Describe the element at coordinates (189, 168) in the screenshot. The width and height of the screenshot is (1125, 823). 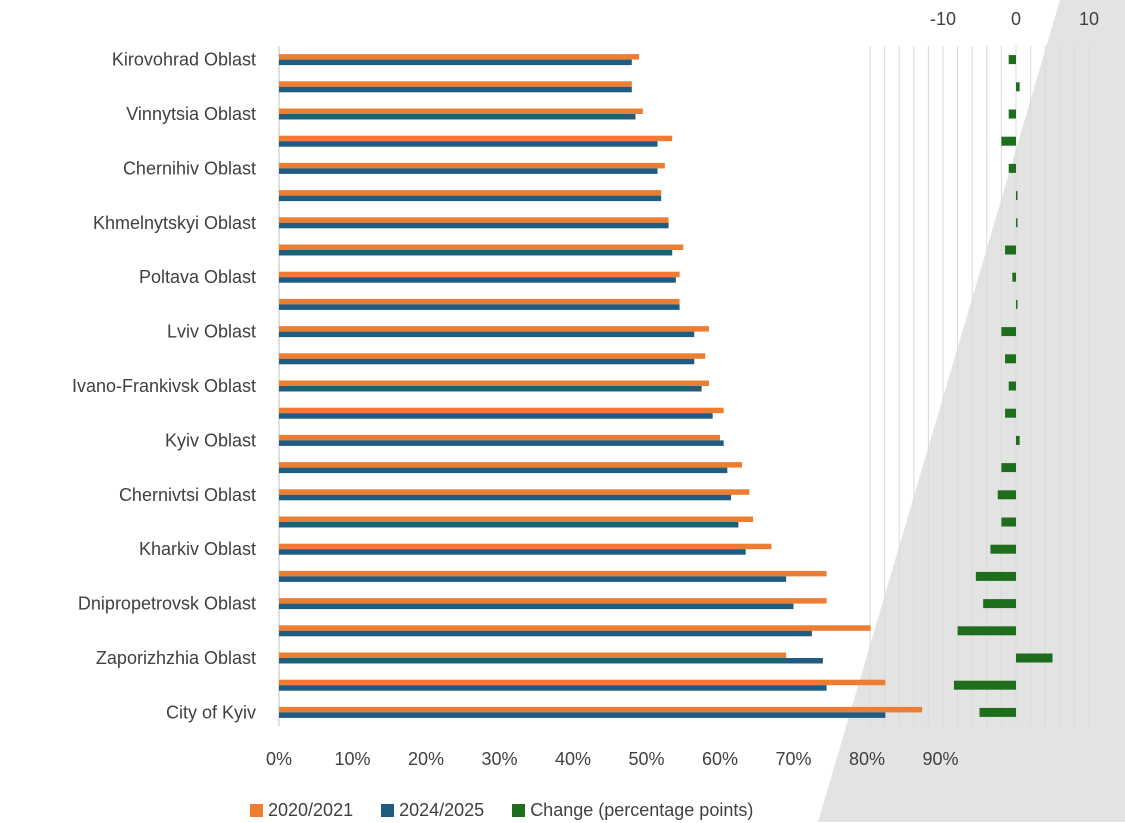
I see `category-label: Chernihiv Oblast` at that location.